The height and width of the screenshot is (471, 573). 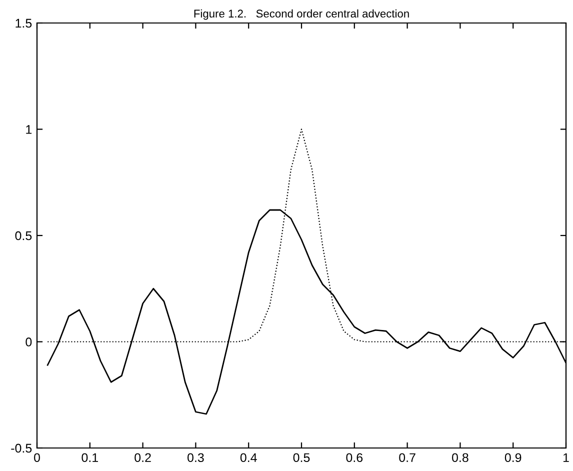 What do you see at coordinates (196, 457) in the screenshot?
I see `x-tick-label: 0.3` at bounding box center [196, 457].